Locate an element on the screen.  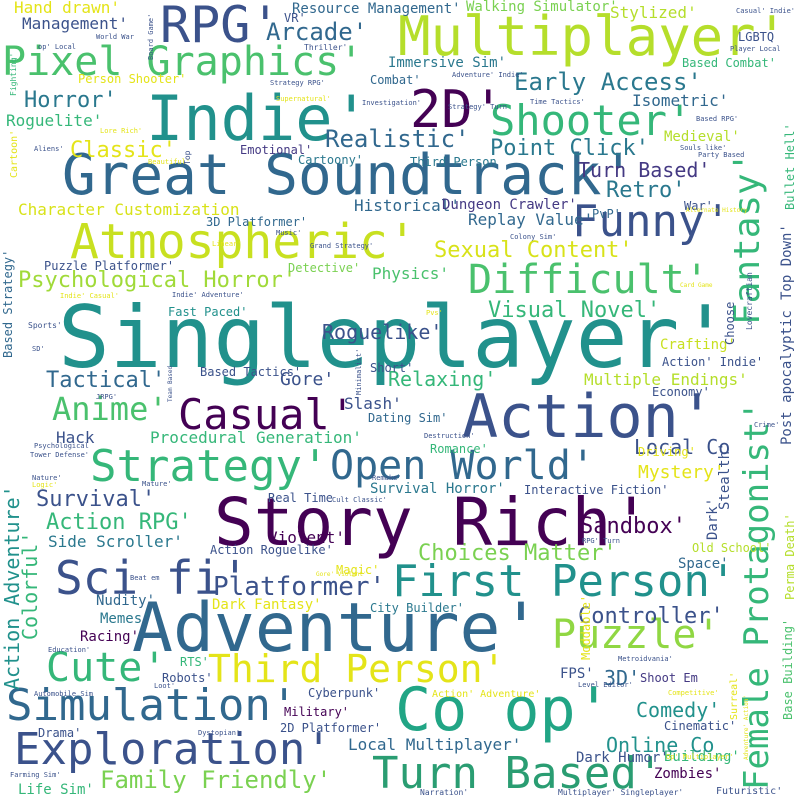
word-hand-drawn: Hand drawn' is located at coordinates (67, 8).